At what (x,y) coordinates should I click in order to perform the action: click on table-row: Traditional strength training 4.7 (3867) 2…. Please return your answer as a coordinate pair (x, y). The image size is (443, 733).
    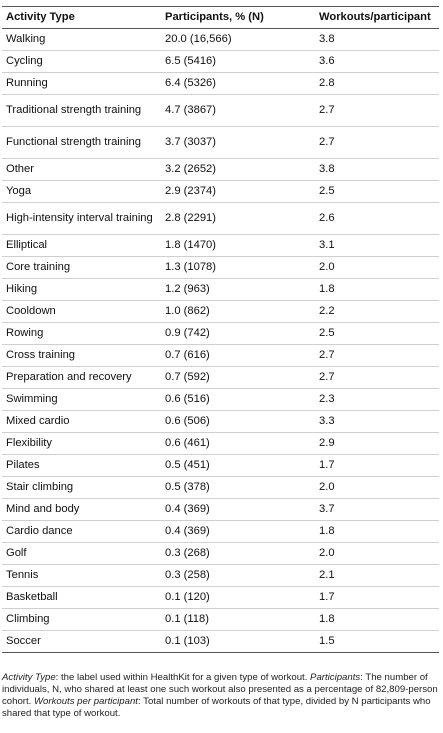
    Looking at the image, I should click on (220, 110).